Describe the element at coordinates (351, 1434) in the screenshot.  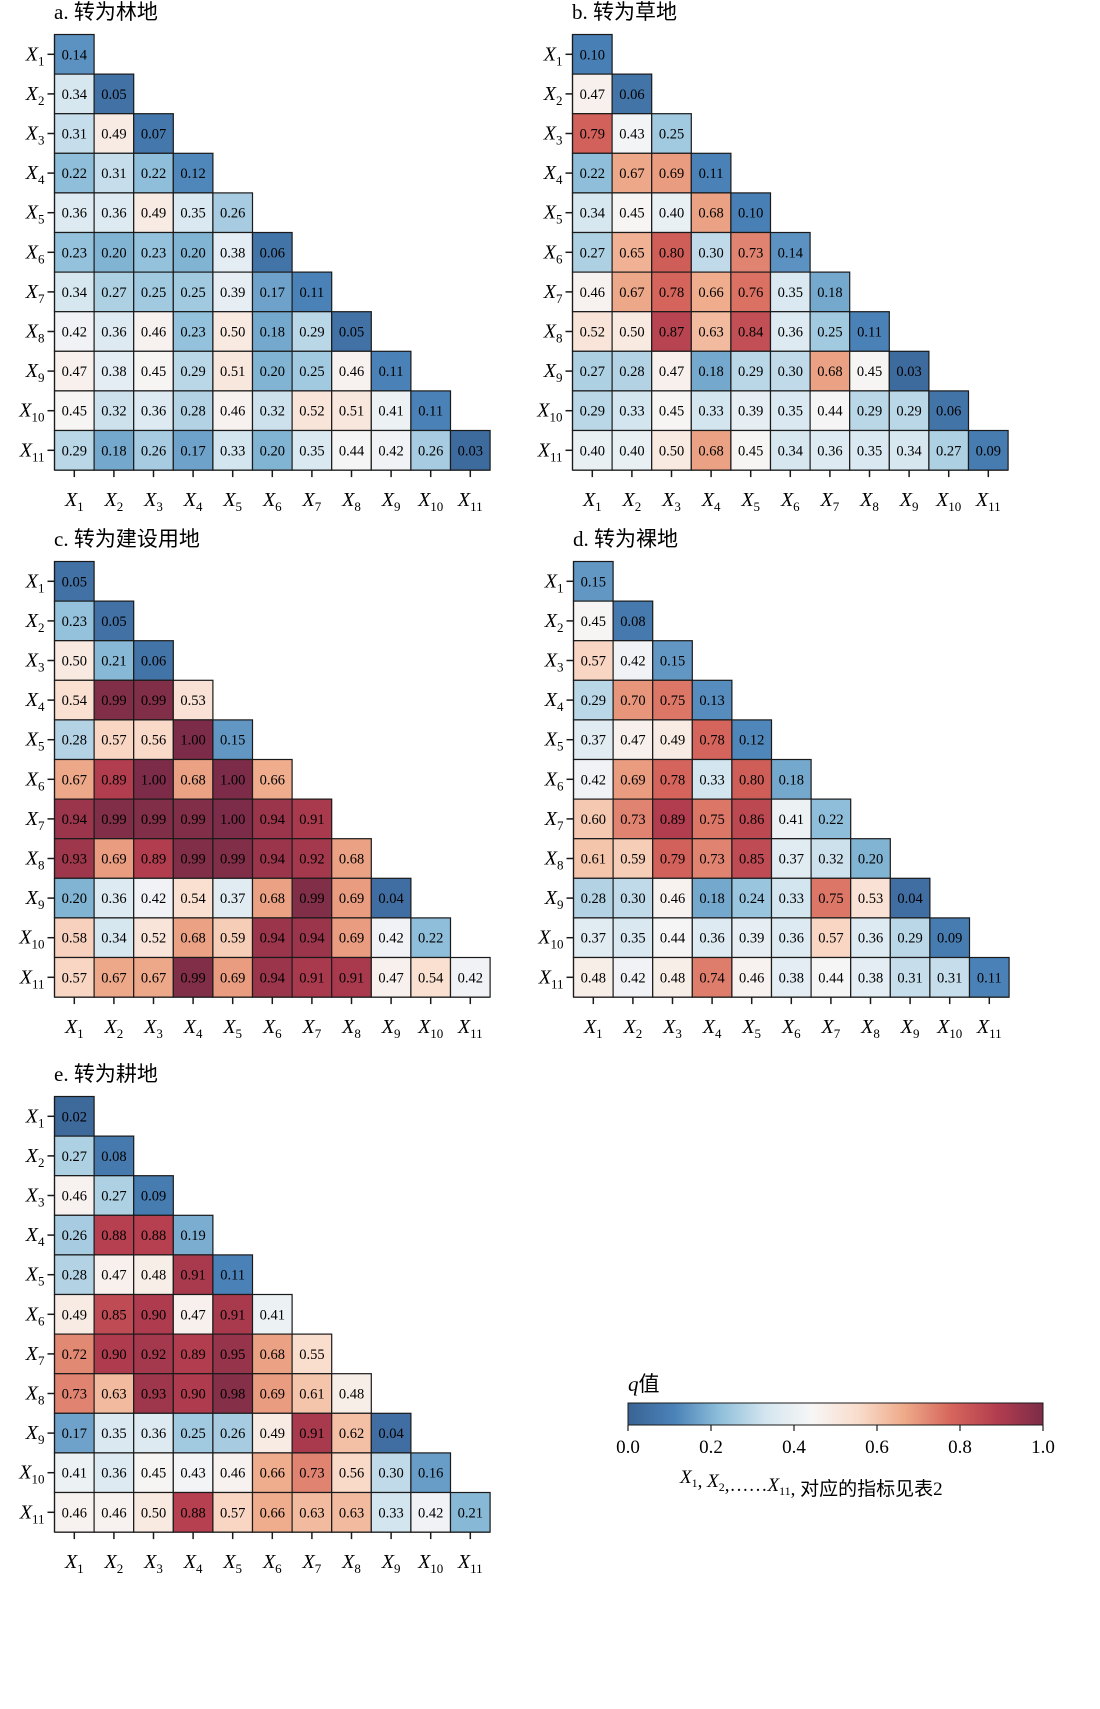
I see `cell-value-label: 0.62` at that location.